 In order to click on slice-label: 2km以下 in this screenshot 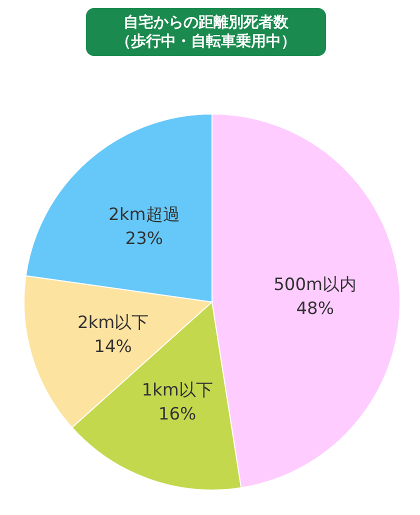, I will do `click(113, 323)`.